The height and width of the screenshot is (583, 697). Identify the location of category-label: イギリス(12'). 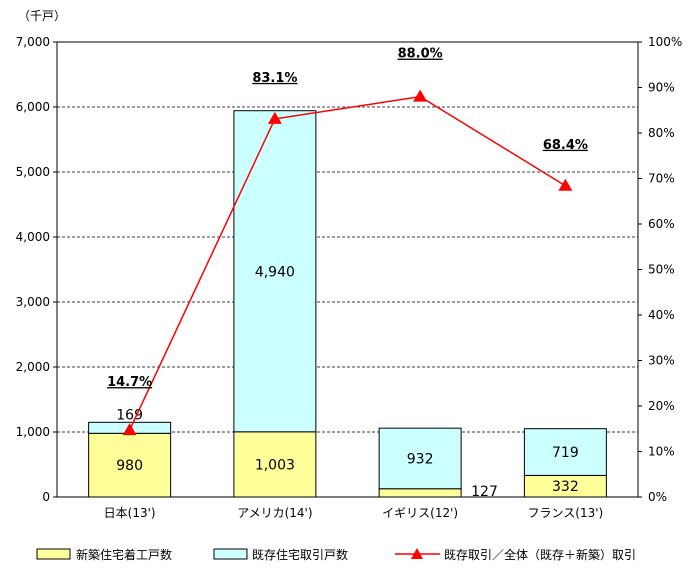
(420, 513).